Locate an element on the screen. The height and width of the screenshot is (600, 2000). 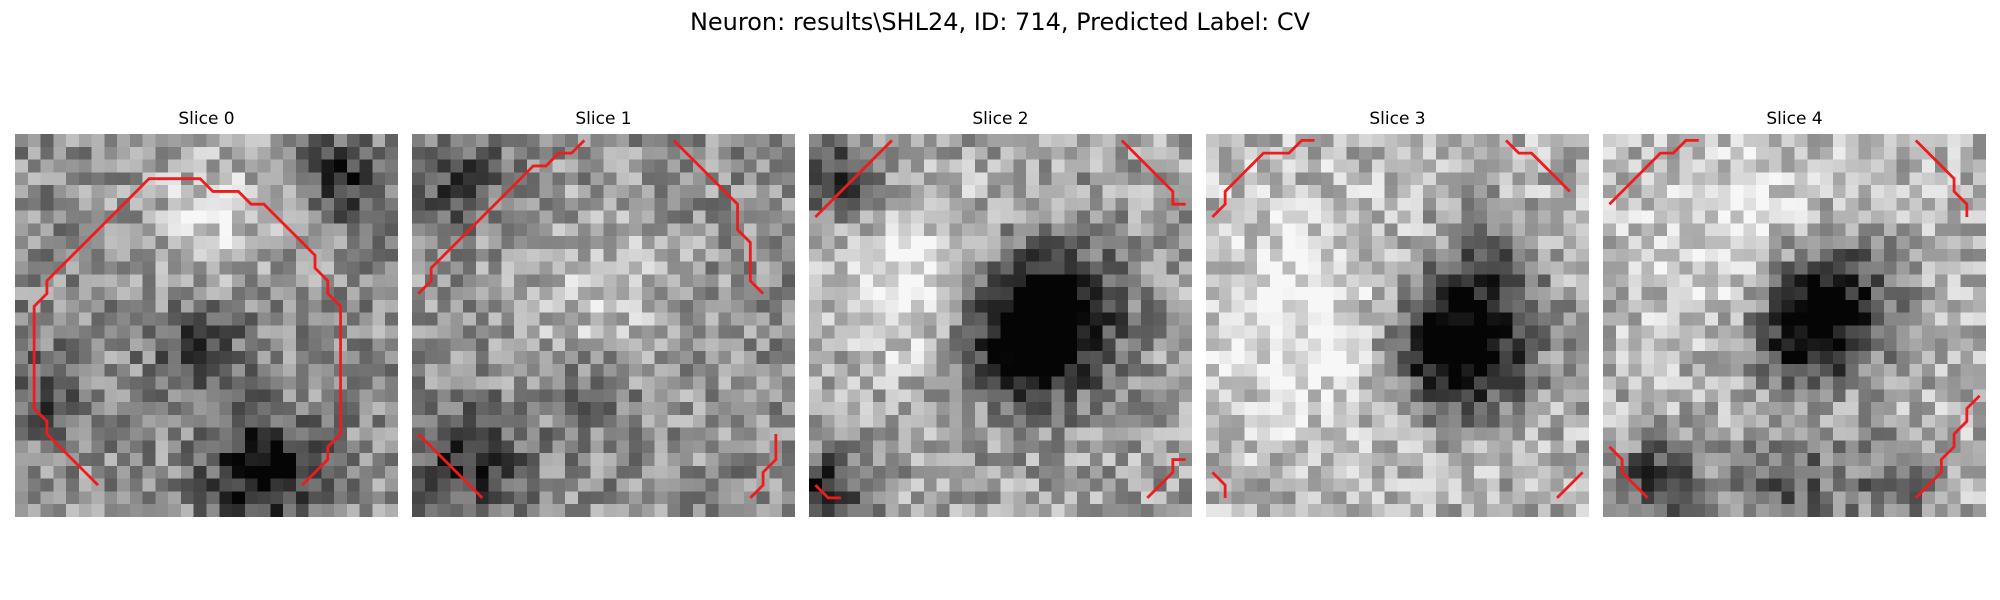
slice-title-2: Slice 2 is located at coordinates (1000, 119).